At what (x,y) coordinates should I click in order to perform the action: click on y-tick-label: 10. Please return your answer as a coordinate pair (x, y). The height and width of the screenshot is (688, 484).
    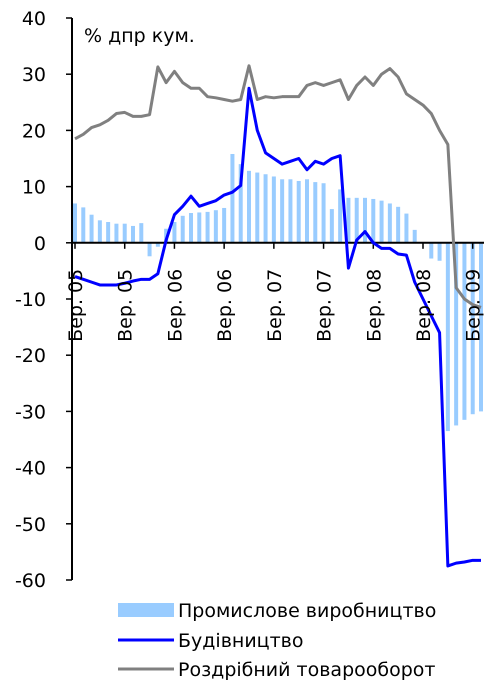
    Looking at the image, I should click on (34, 188).